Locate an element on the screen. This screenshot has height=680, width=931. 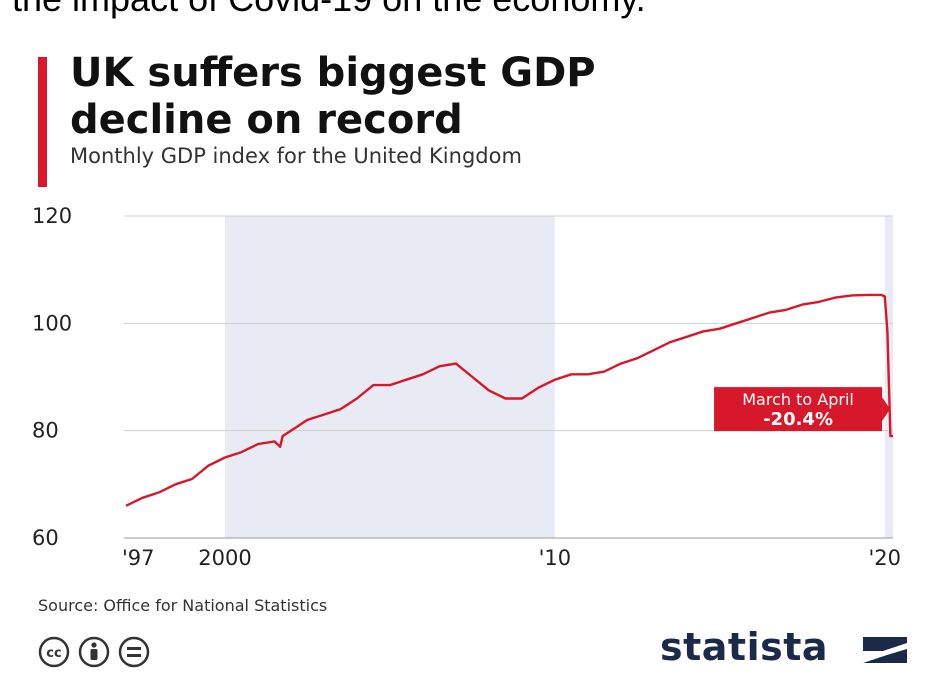
y-tick-labels: 60 80 100 120 is located at coordinates (52, 377).